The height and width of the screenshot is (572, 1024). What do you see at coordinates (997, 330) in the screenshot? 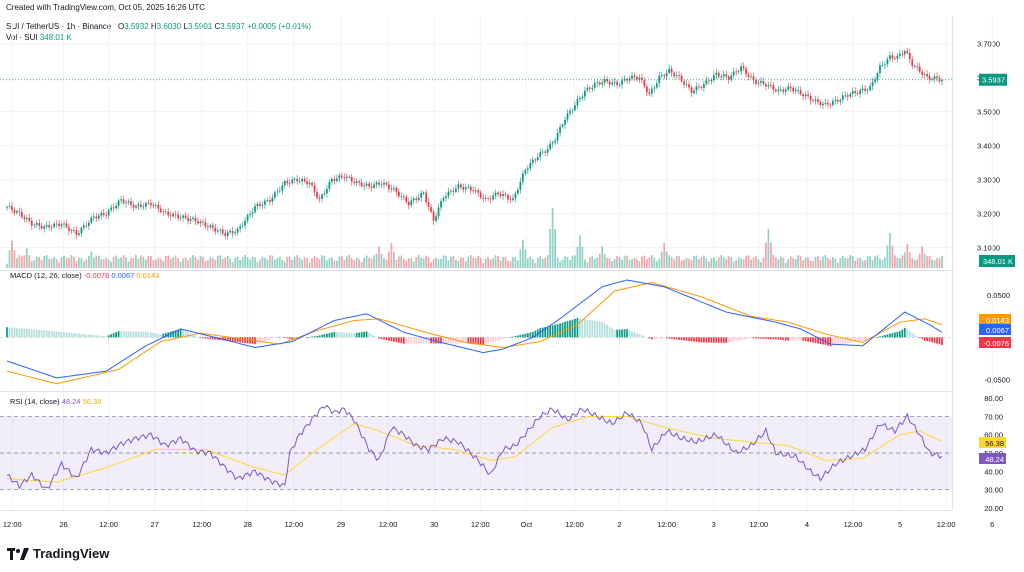
I see `macd-value-label: 0.0067` at bounding box center [997, 330].